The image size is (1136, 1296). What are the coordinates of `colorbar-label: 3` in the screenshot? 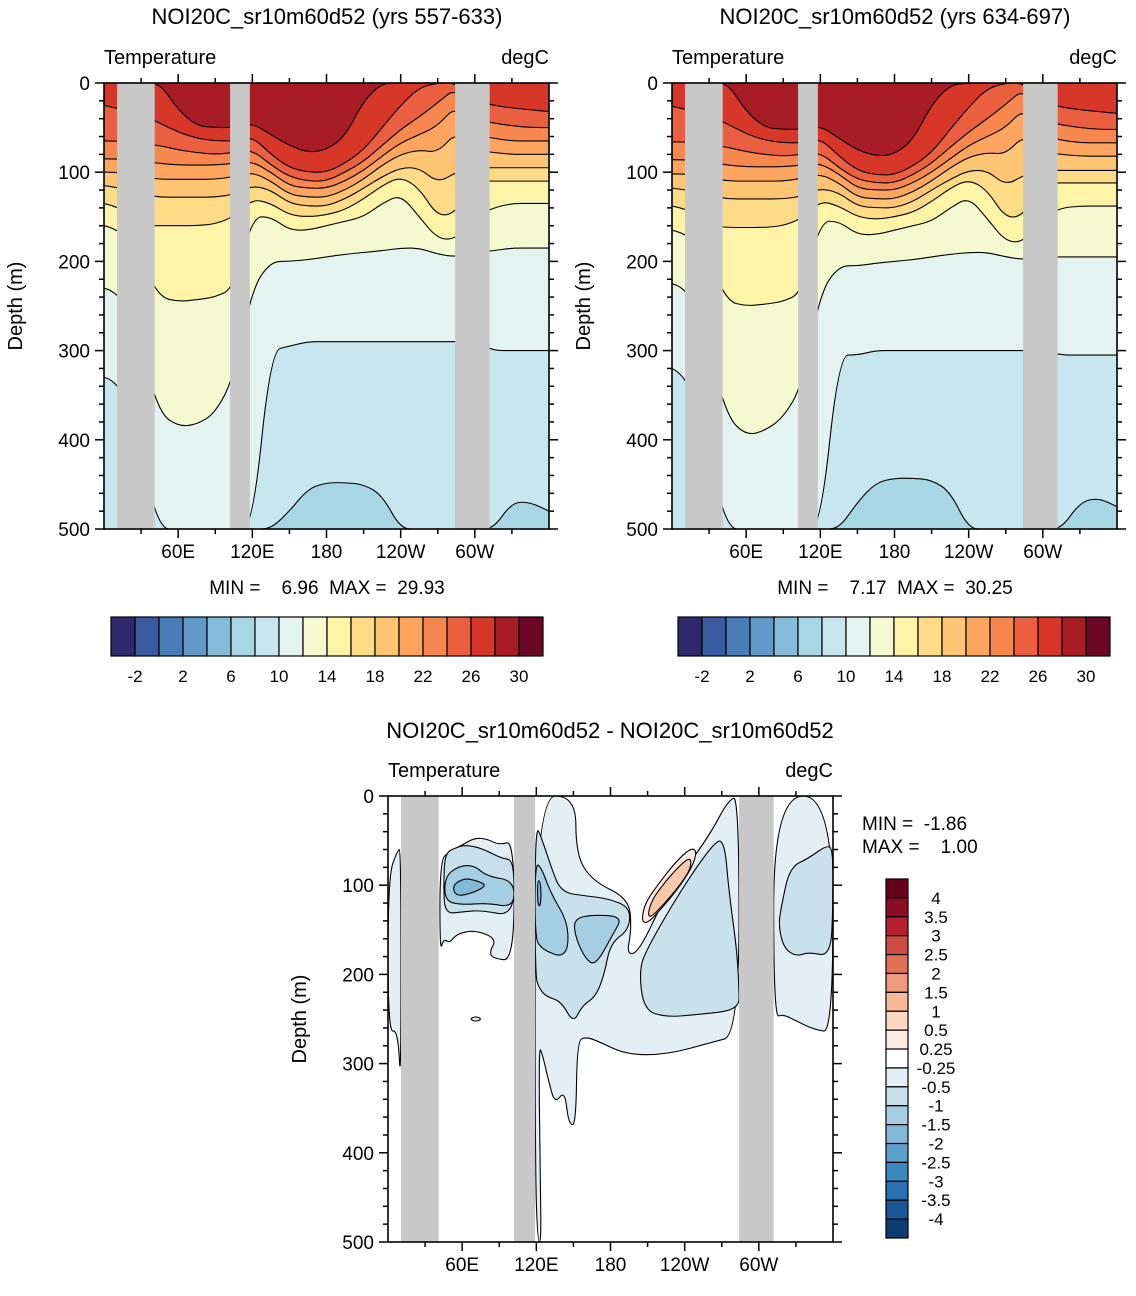 It's located at (935, 936).